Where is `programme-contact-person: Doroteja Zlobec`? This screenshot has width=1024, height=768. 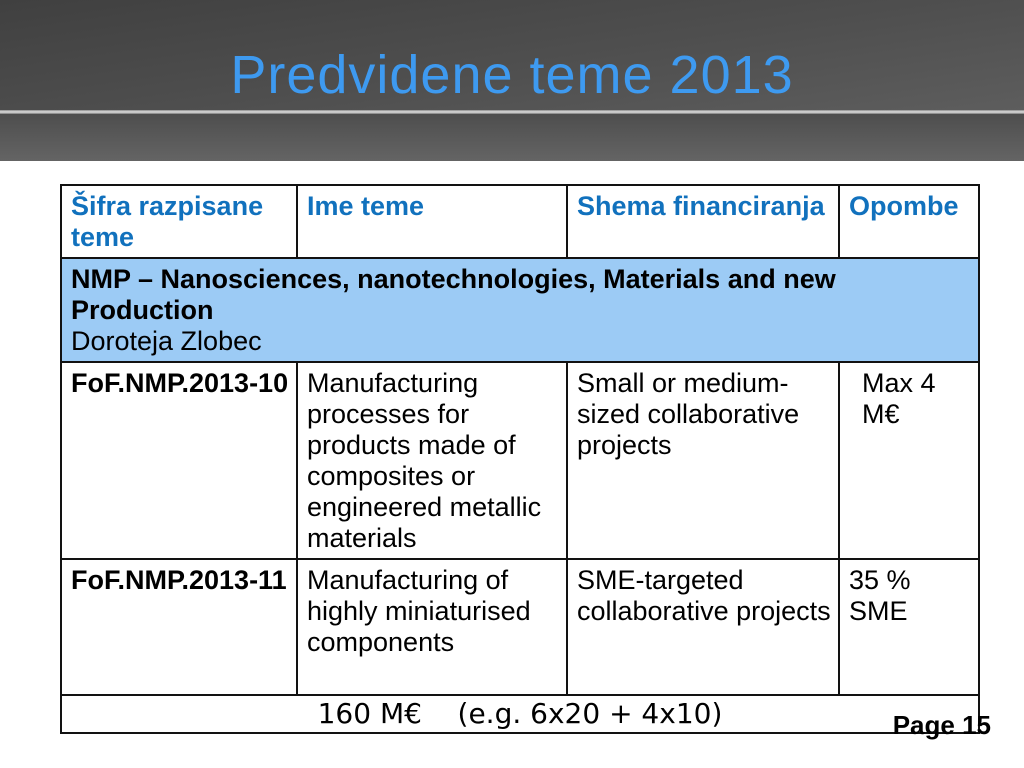
programme-contact-person: Doroteja Zlobec is located at coordinates (166, 341).